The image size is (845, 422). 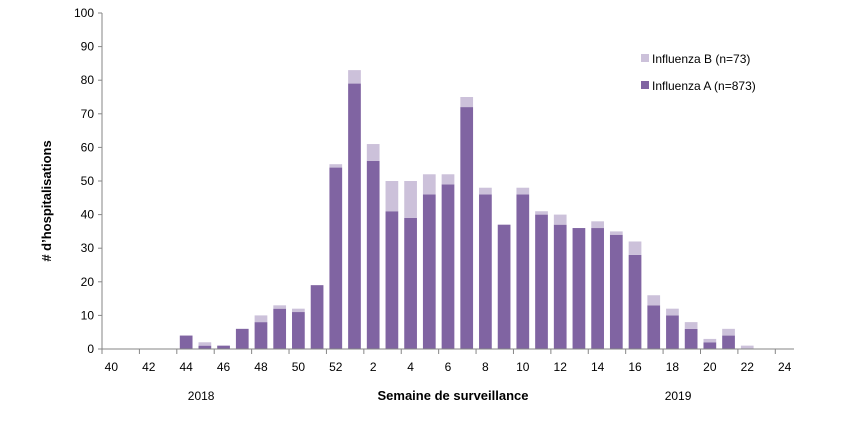 I want to click on y-tick-label: 30, so click(x=88, y=248).